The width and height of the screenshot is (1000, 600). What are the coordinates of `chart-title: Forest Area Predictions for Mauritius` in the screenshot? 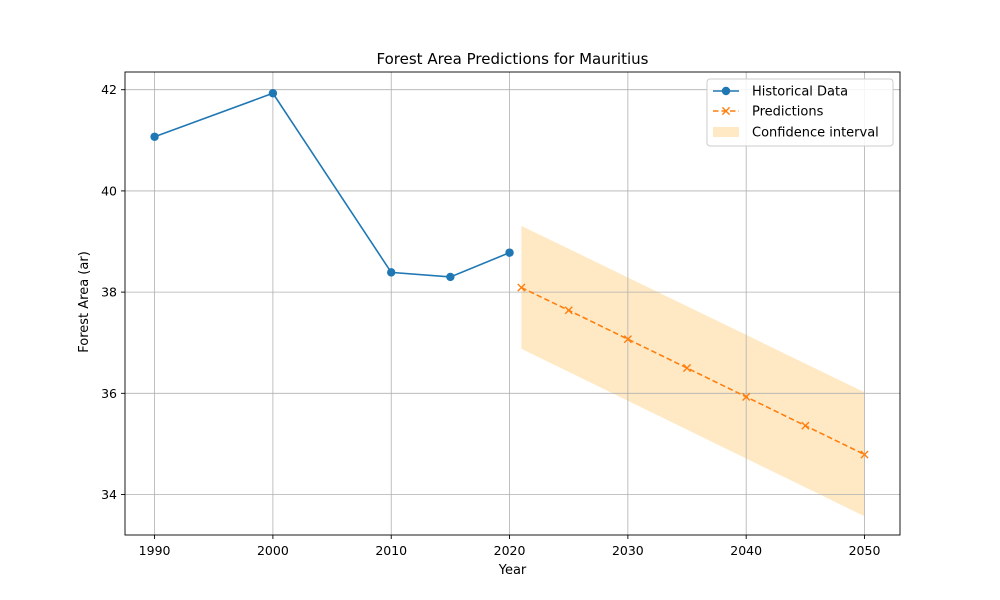 It's located at (513, 59).